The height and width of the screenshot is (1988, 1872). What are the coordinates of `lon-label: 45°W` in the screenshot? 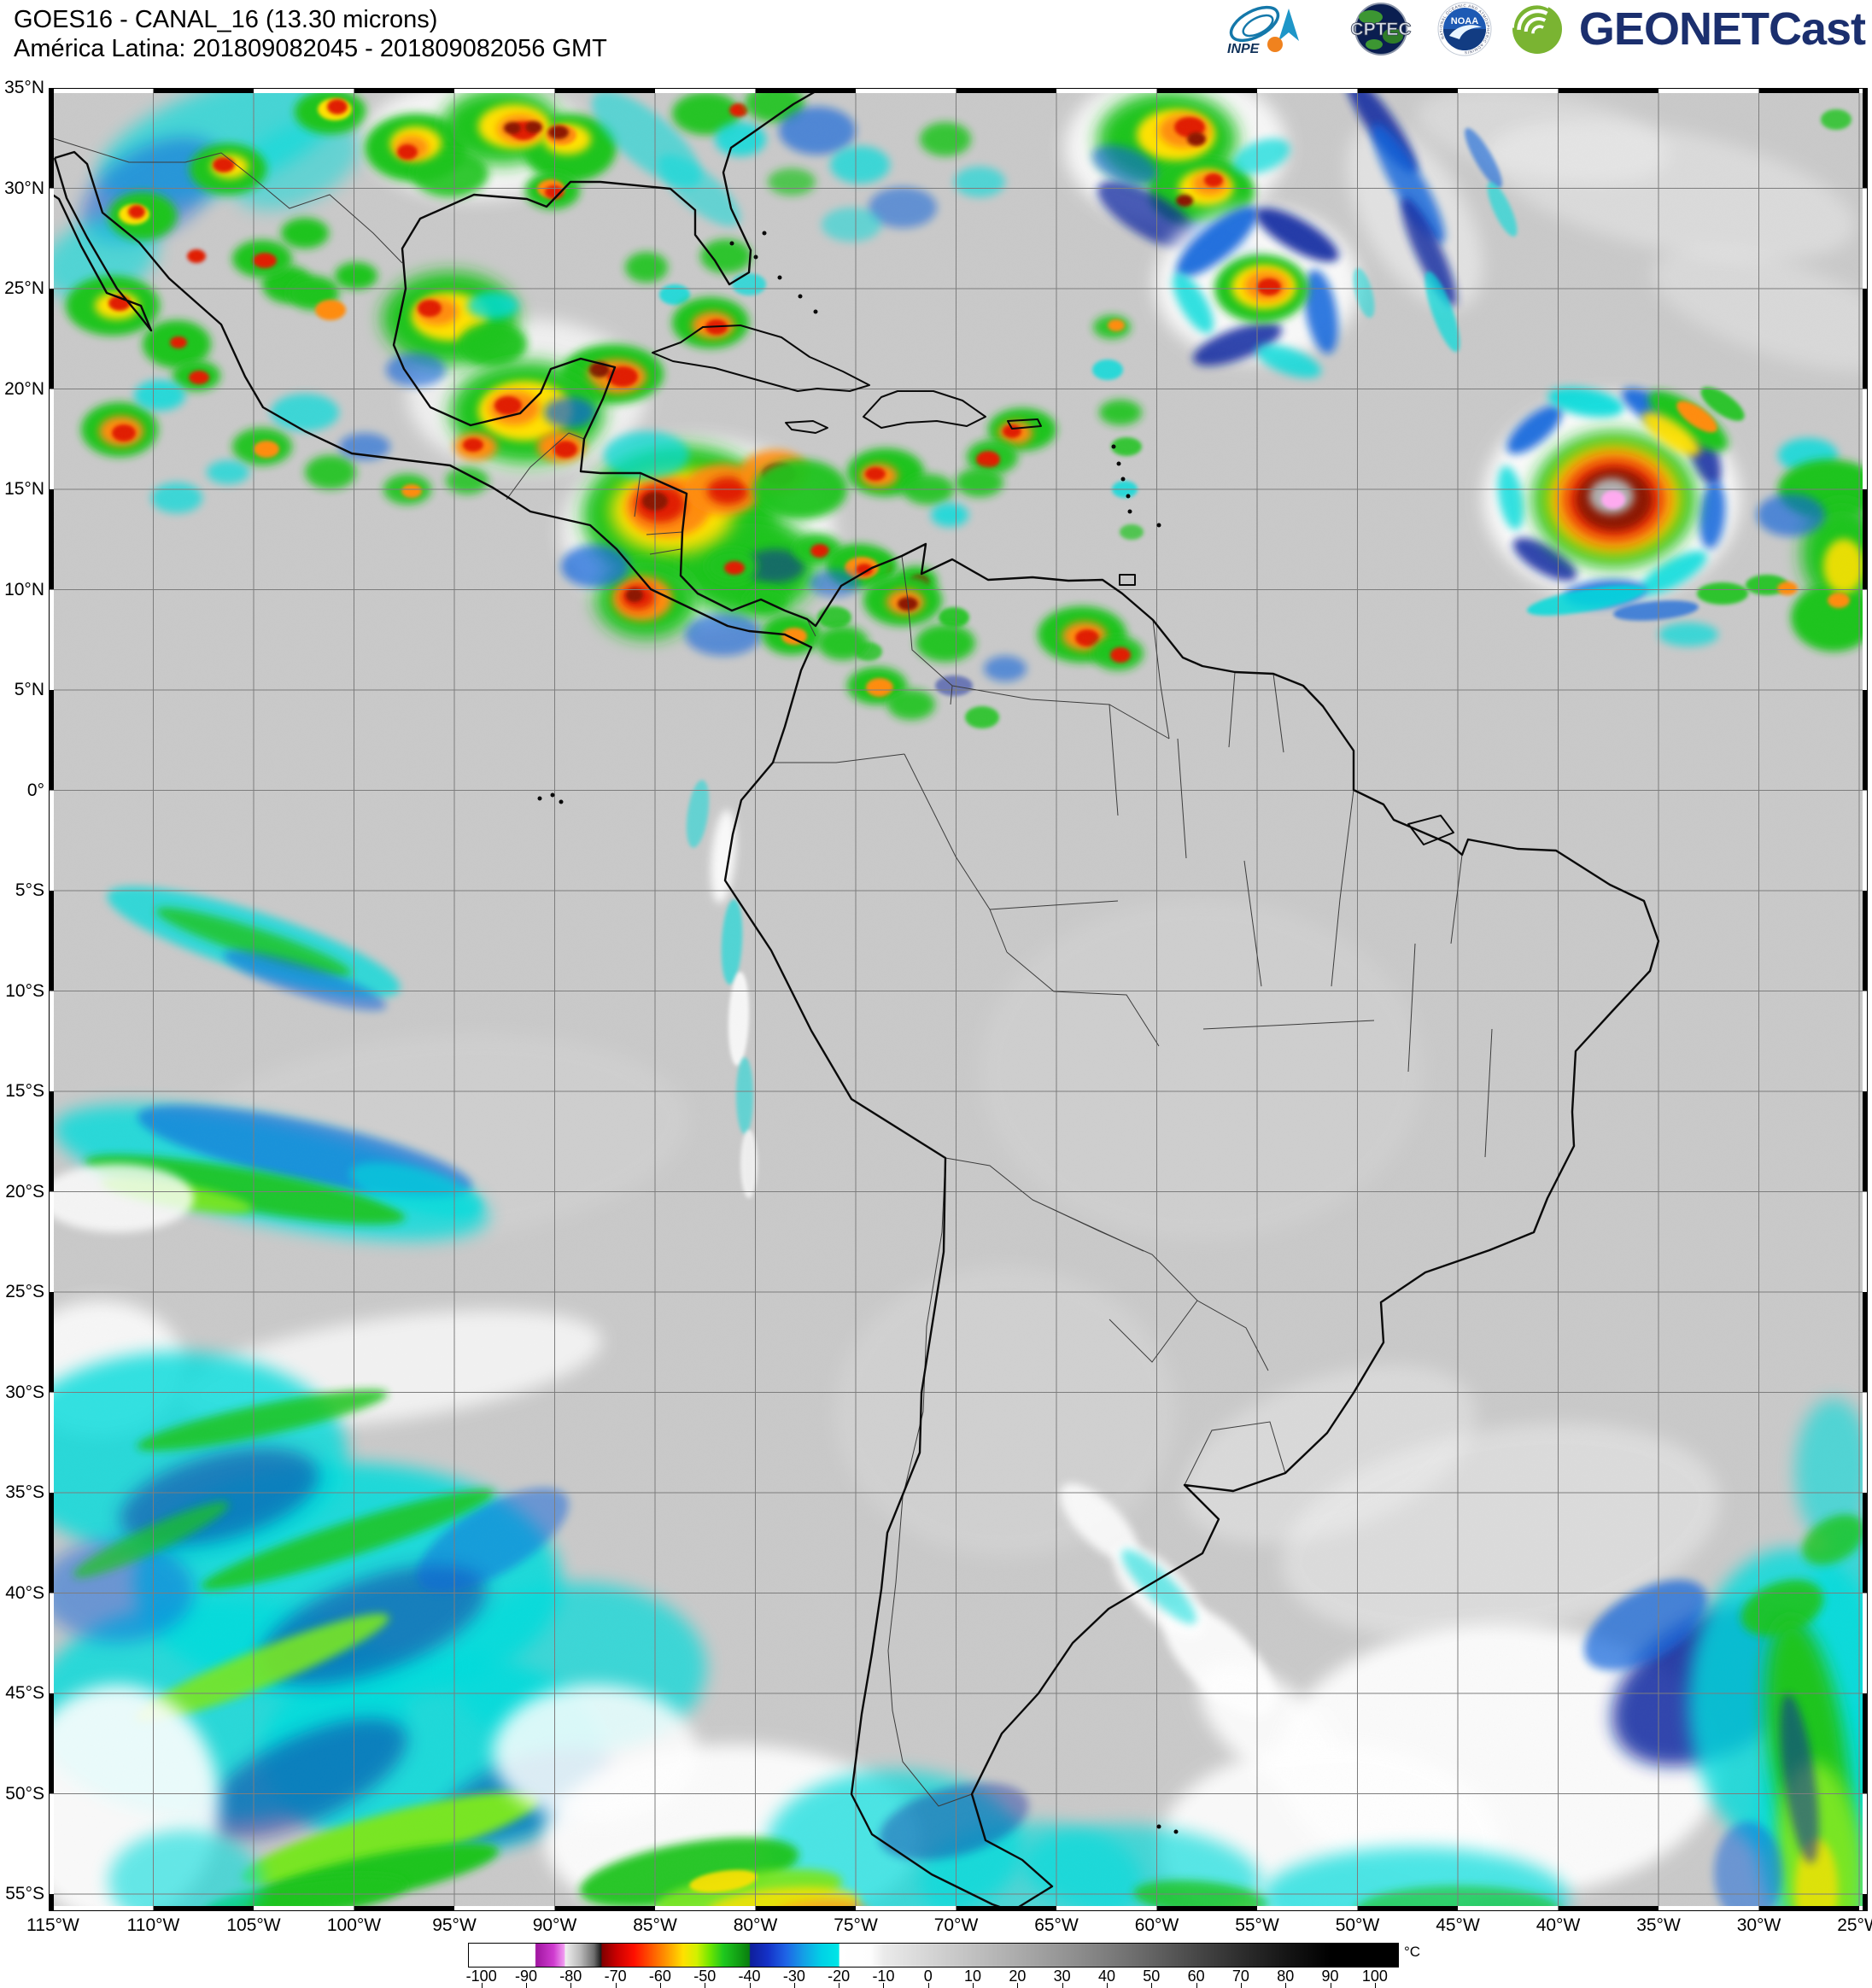 It's located at (1458, 1925).